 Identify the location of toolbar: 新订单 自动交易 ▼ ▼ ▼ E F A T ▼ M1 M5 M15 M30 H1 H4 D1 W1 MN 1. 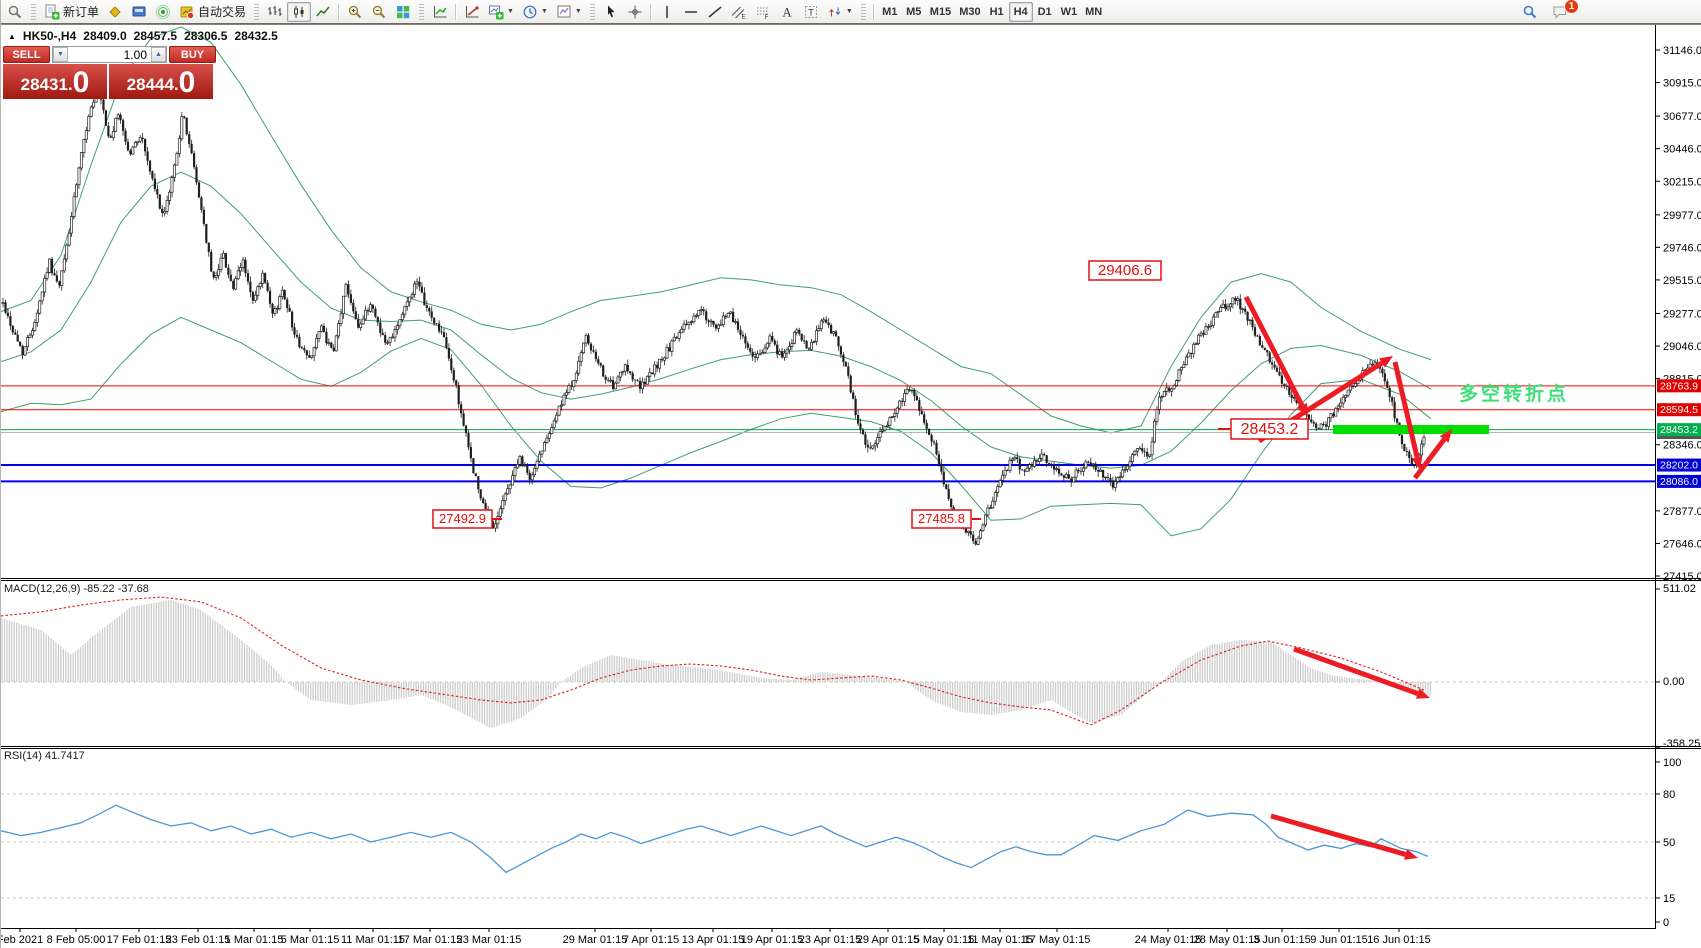
(851, 12).